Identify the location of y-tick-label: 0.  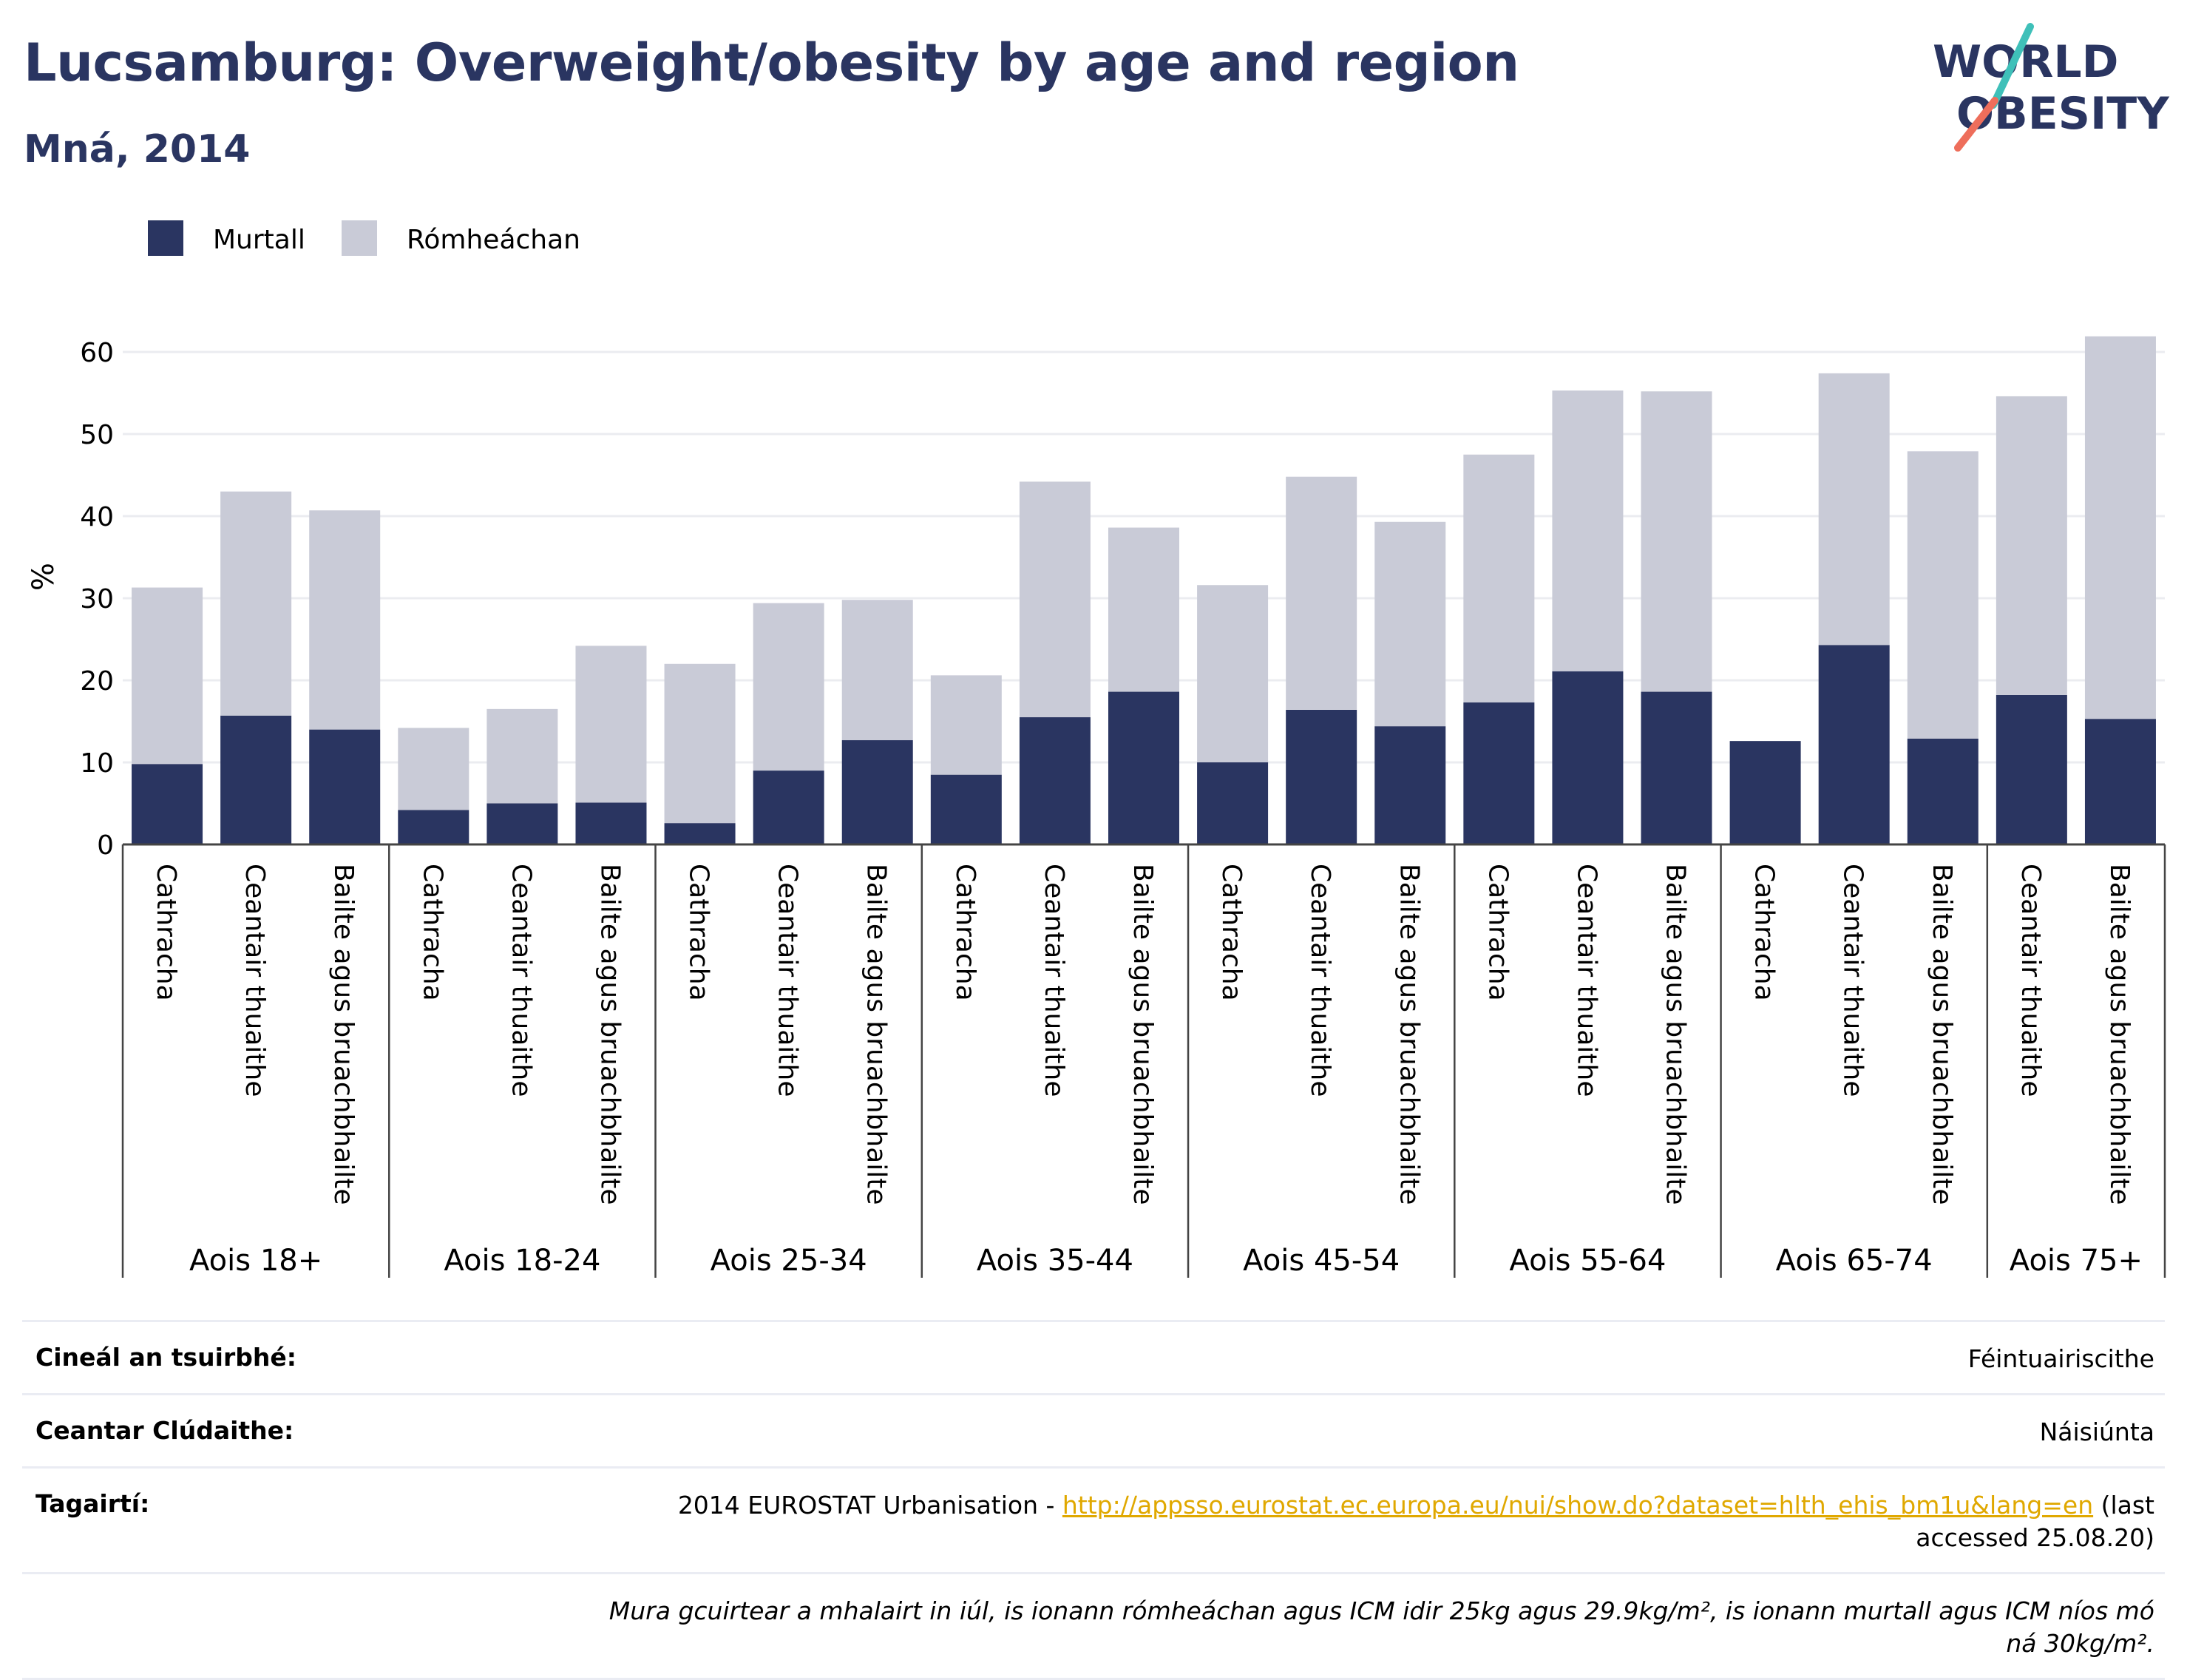
(105, 845).